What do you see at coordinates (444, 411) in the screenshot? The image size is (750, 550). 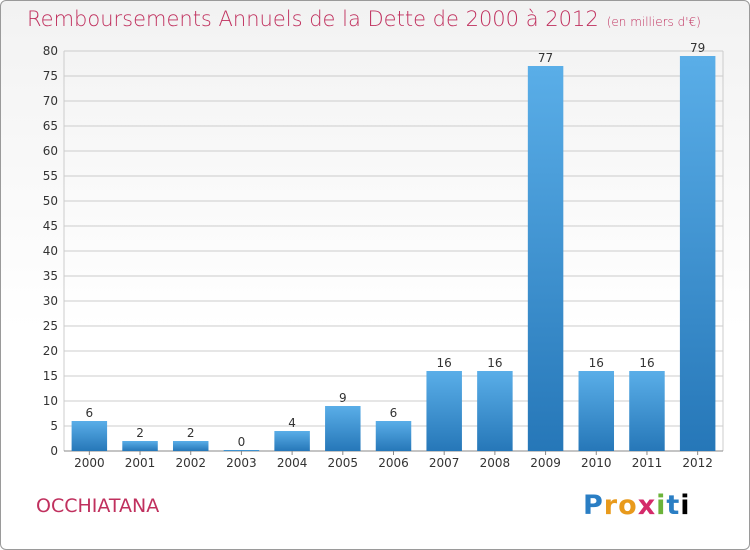 I see `bar-2007` at bounding box center [444, 411].